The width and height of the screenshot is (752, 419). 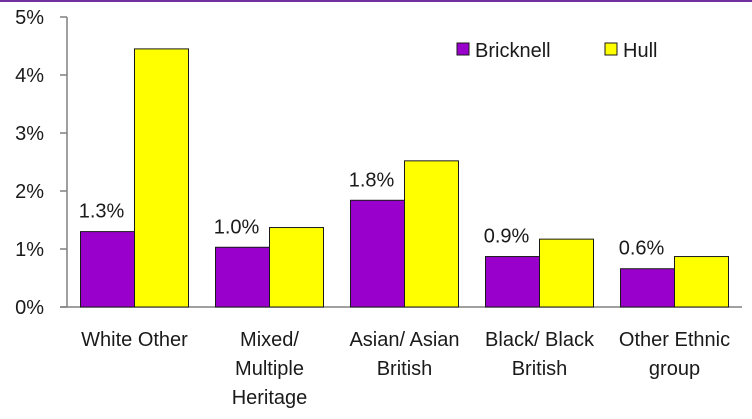 What do you see at coordinates (269, 369) in the screenshot?
I see `category-label: Multiple` at bounding box center [269, 369].